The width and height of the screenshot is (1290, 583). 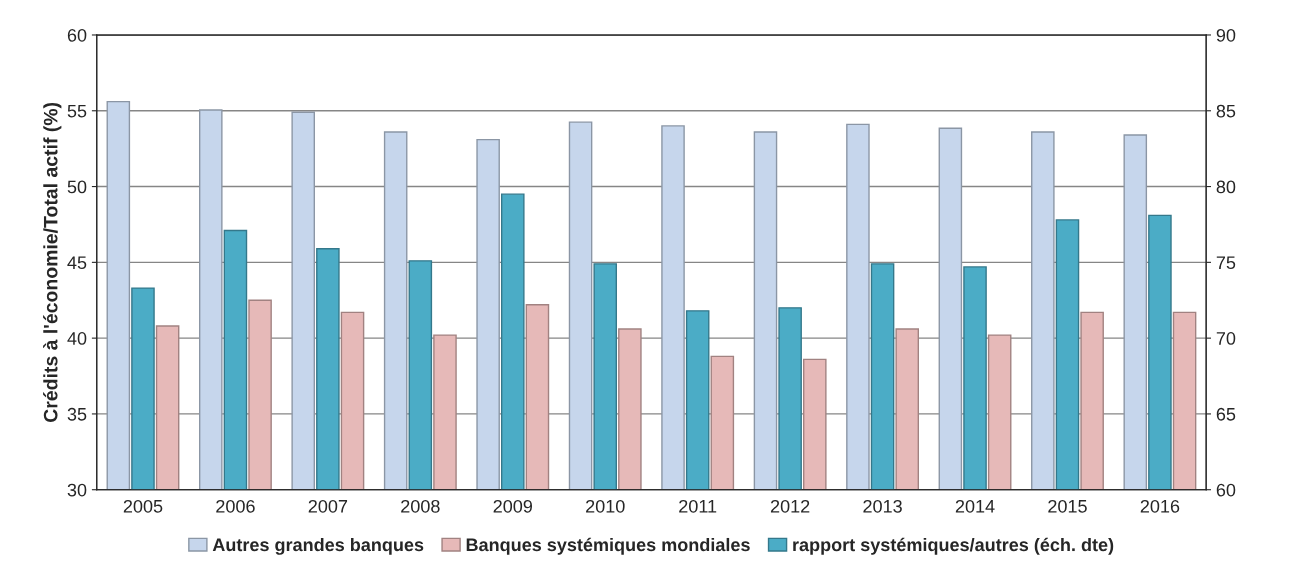 What do you see at coordinates (1226, 111) in the screenshot?
I see `y2-tick-label: 85` at bounding box center [1226, 111].